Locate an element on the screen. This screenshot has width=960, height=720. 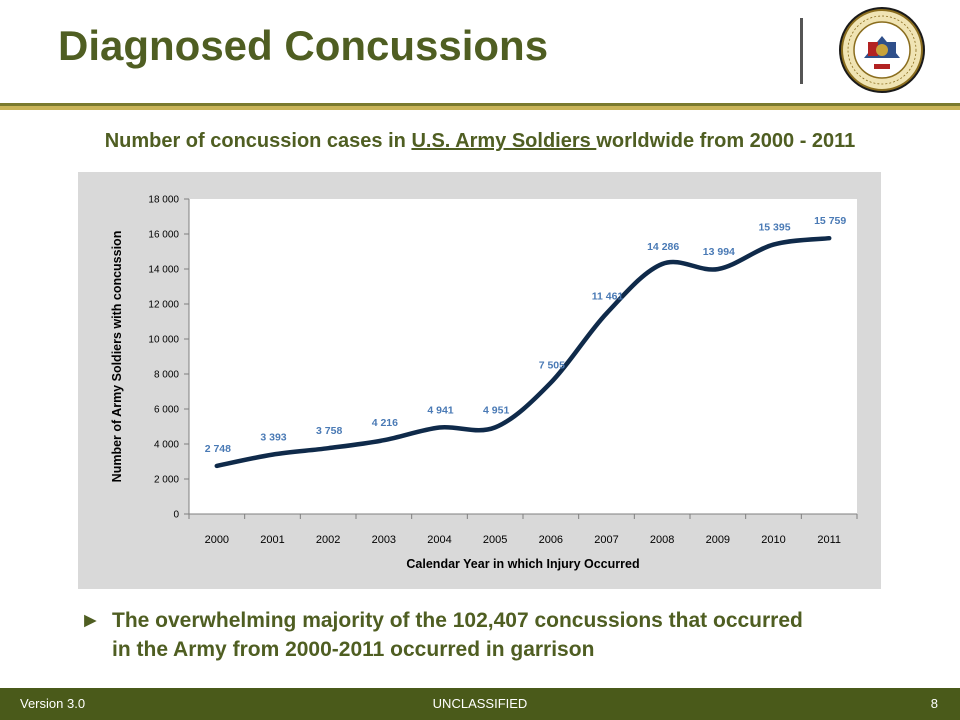
x-tick-label: 2006 is located at coordinates (551, 540).